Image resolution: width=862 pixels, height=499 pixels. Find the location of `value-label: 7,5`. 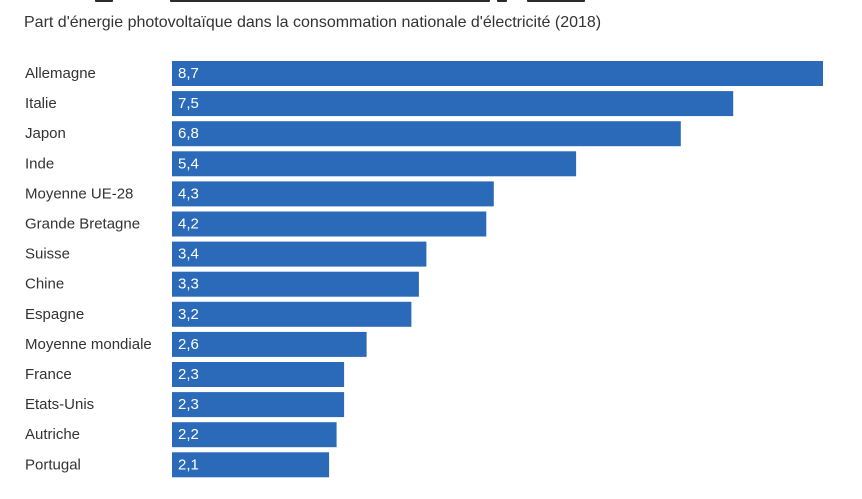

value-label: 7,5 is located at coordinates (188, 103).